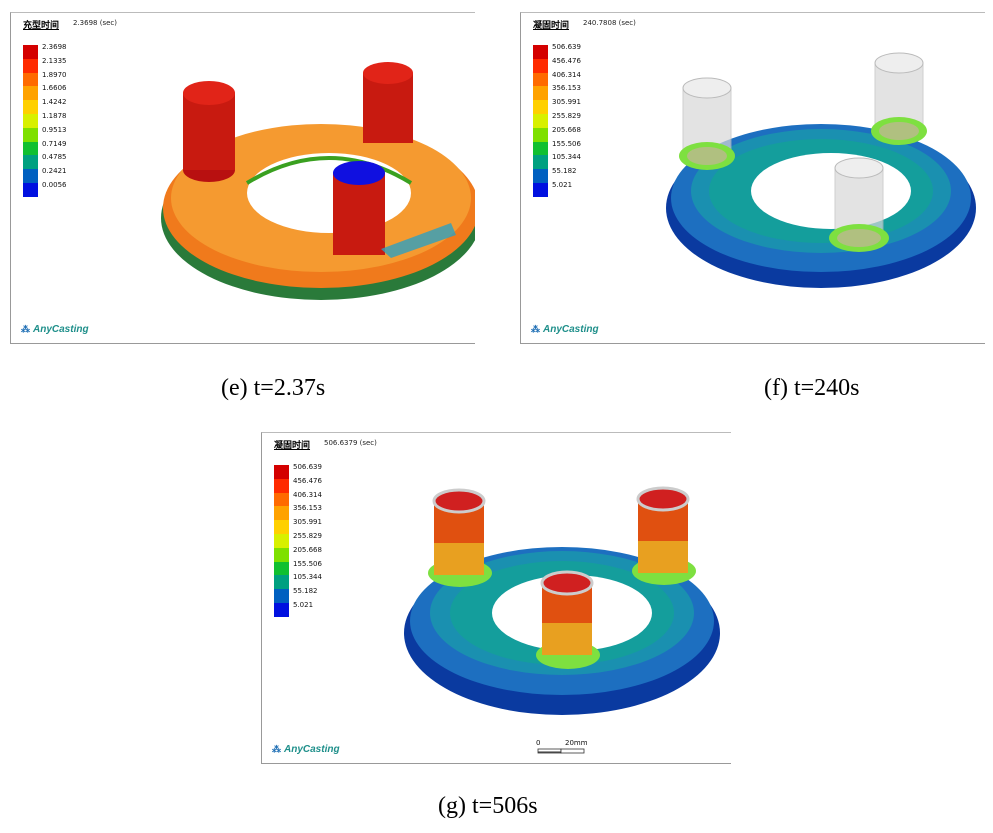 The width and height of the screenshot is (993, 833). What do you see at coordinates (821, 170) in the screenshot?
I see `casting-render-f` at bounding box center [821, 170].